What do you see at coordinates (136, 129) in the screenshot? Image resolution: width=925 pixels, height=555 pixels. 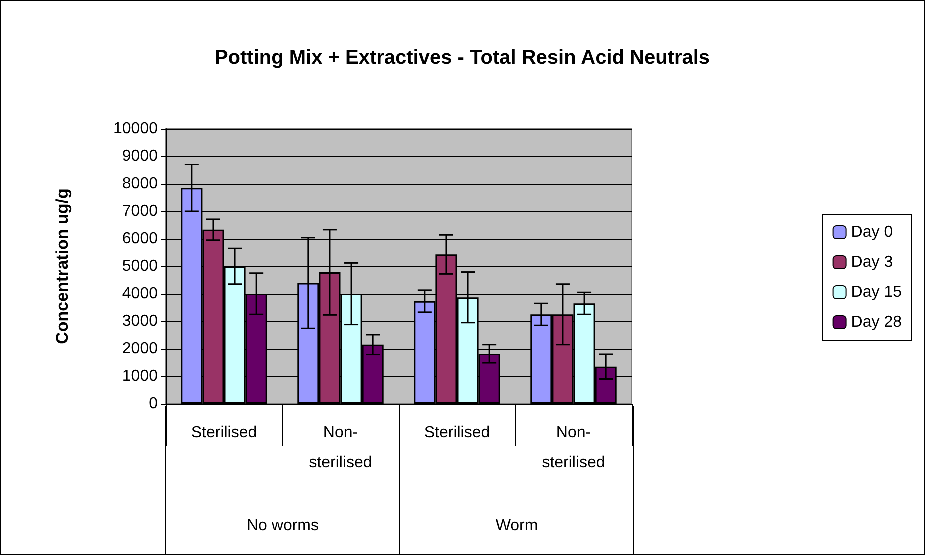 I see `y-tick-label: 10000` at bounding box center [136, 129].